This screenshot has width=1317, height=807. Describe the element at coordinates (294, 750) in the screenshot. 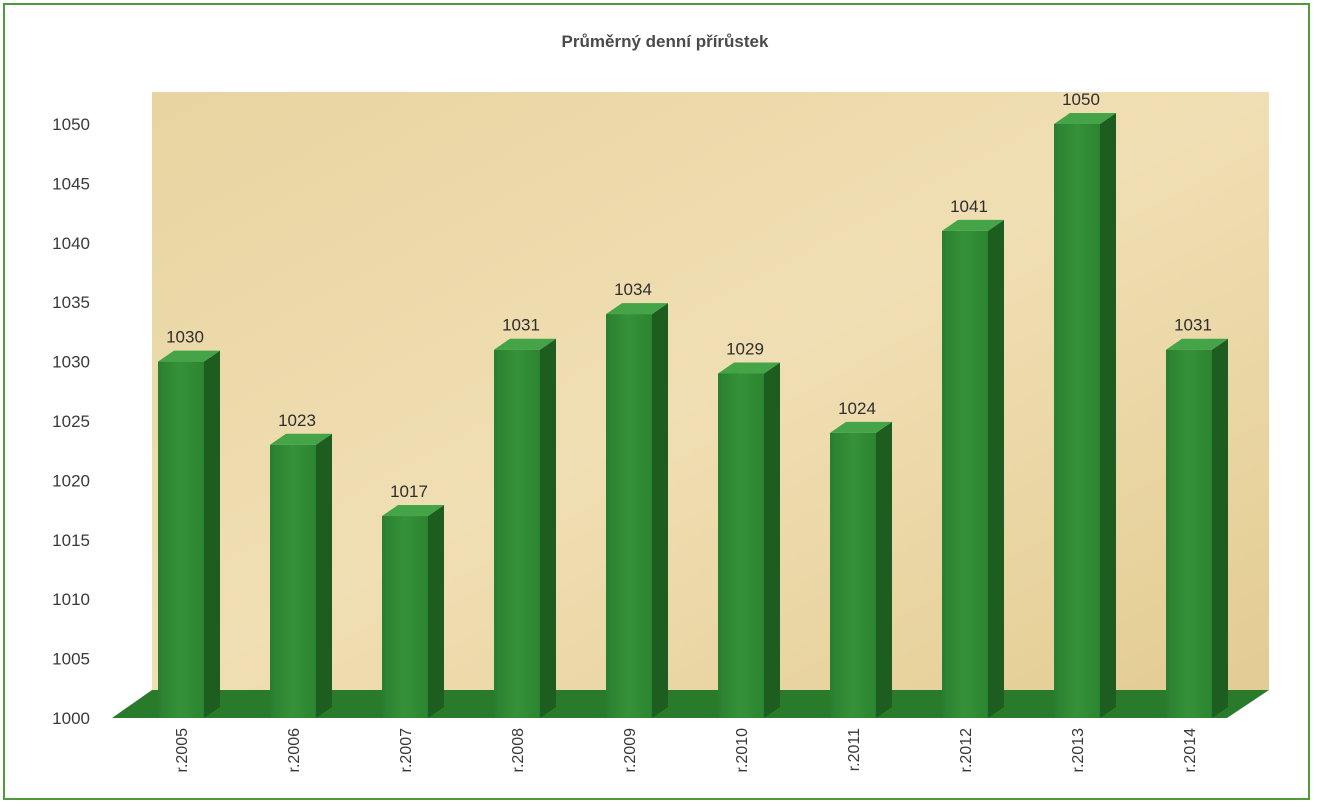

I see `x-category-label: r.2006` at that location.